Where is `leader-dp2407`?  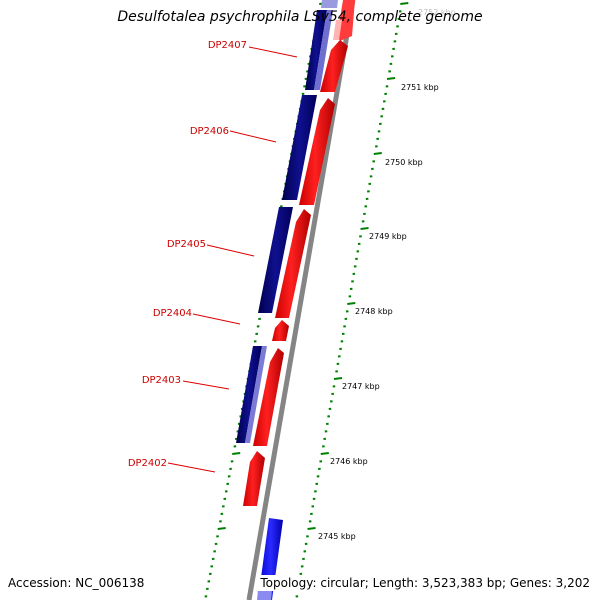 leader-dp2407 is located at coordinates (273, 52).